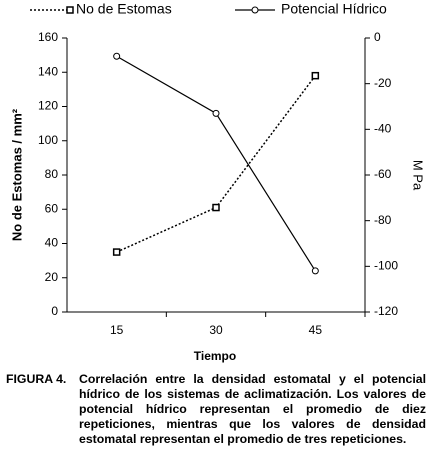 The height and width of the screenshot is (471, 430). I want to click on y-tick-label: 40, so click(52, 243).